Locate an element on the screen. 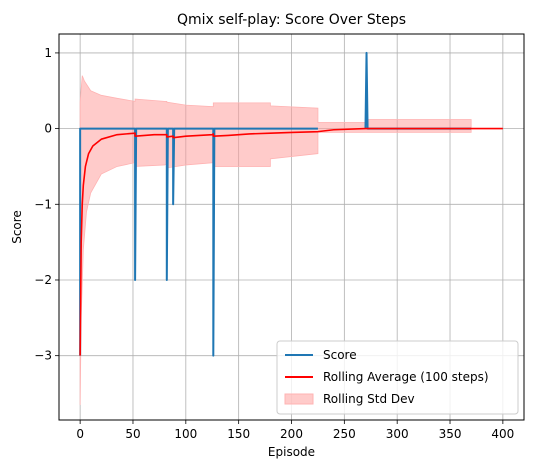 The image size is (534, 474). y-axis-title: Score is located at coordinates (17, 227).